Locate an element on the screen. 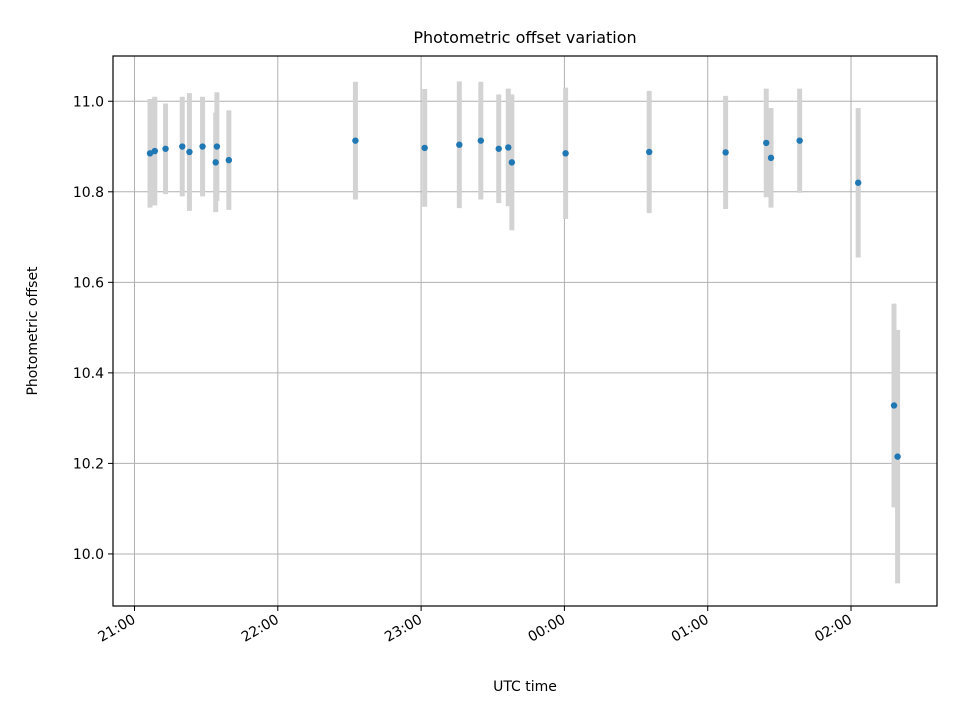 The width and height of the screenshot is (960, 720). y-tick-label: 10.2 is located at coordinates (88, 464).